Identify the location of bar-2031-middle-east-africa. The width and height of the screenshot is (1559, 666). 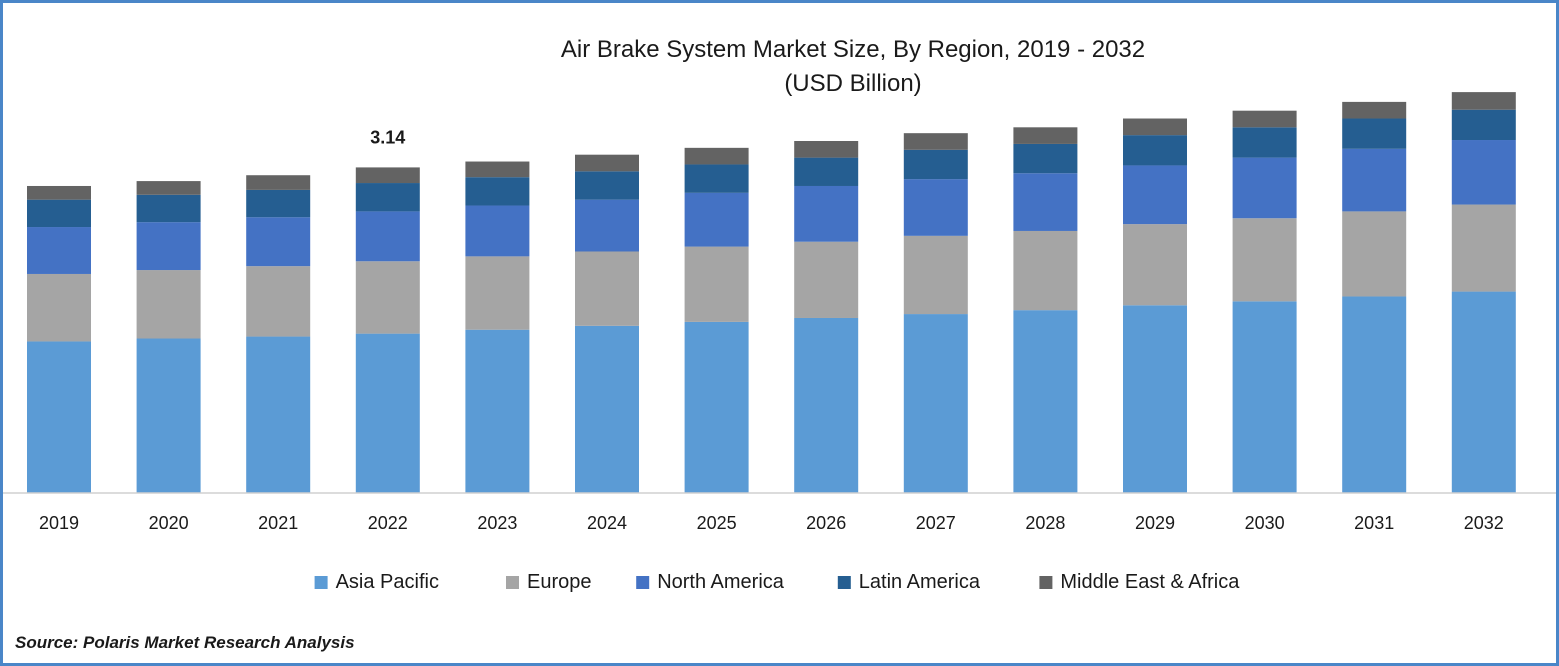
(1374, 110).